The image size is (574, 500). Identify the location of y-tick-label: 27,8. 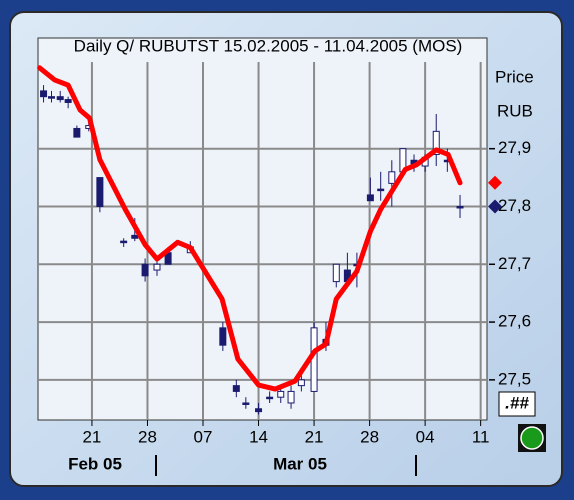
(514, 205).